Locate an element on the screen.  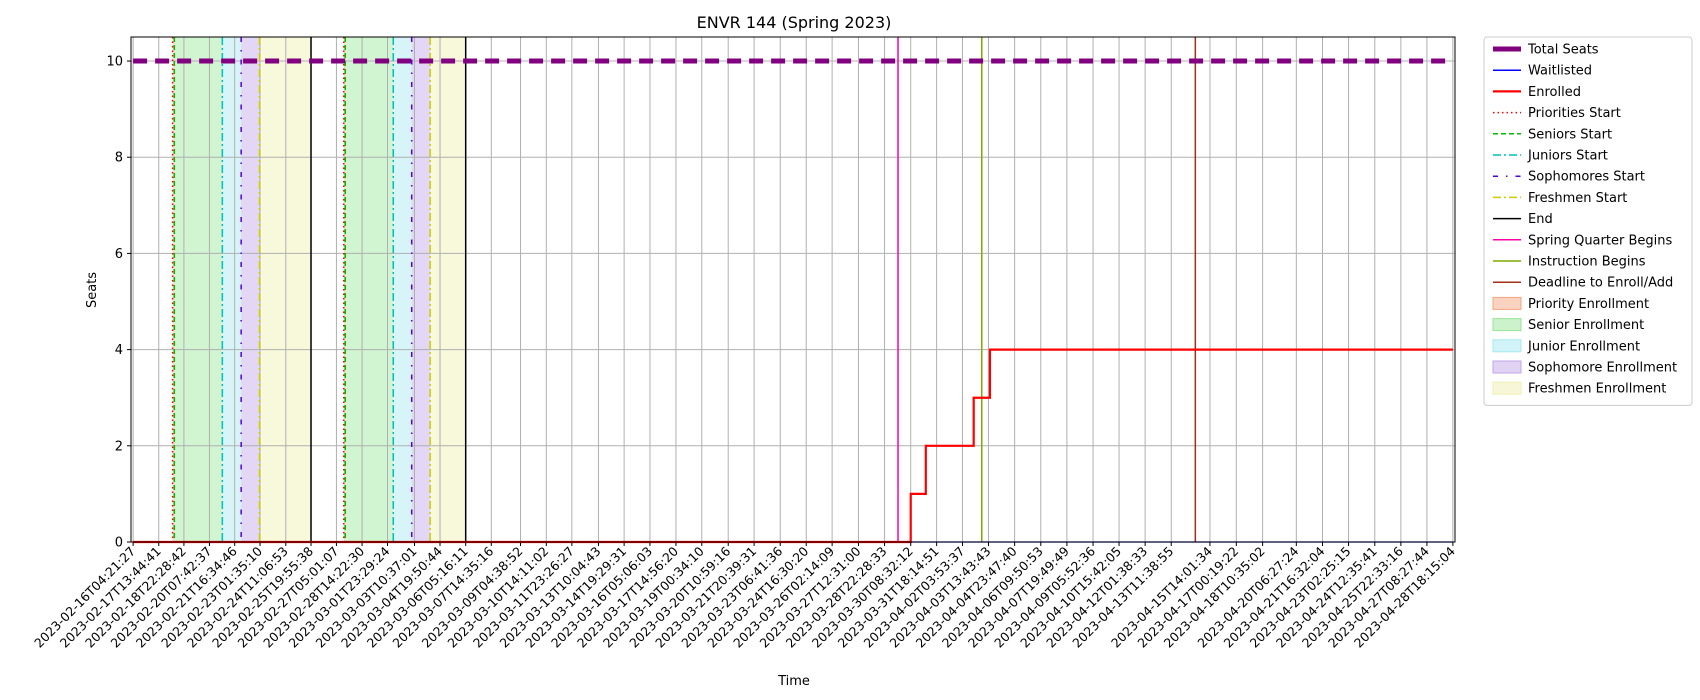
legend-label-junior-enrollment: Junior Enrollment is located at coordinates (1583, 346).